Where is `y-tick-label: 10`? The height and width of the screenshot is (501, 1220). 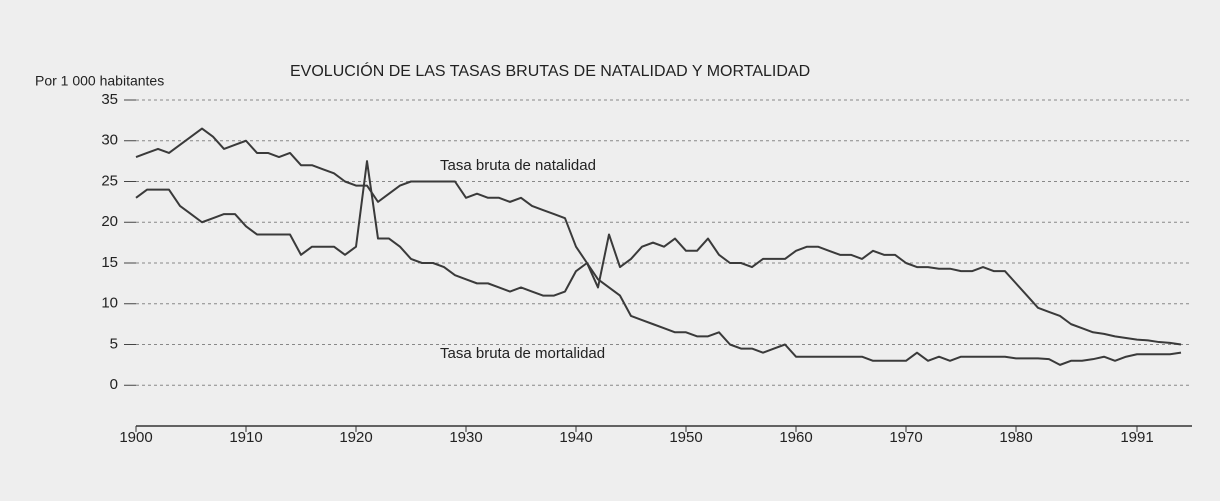 y-tick-label: 10 is located at coordinates (109, 303).